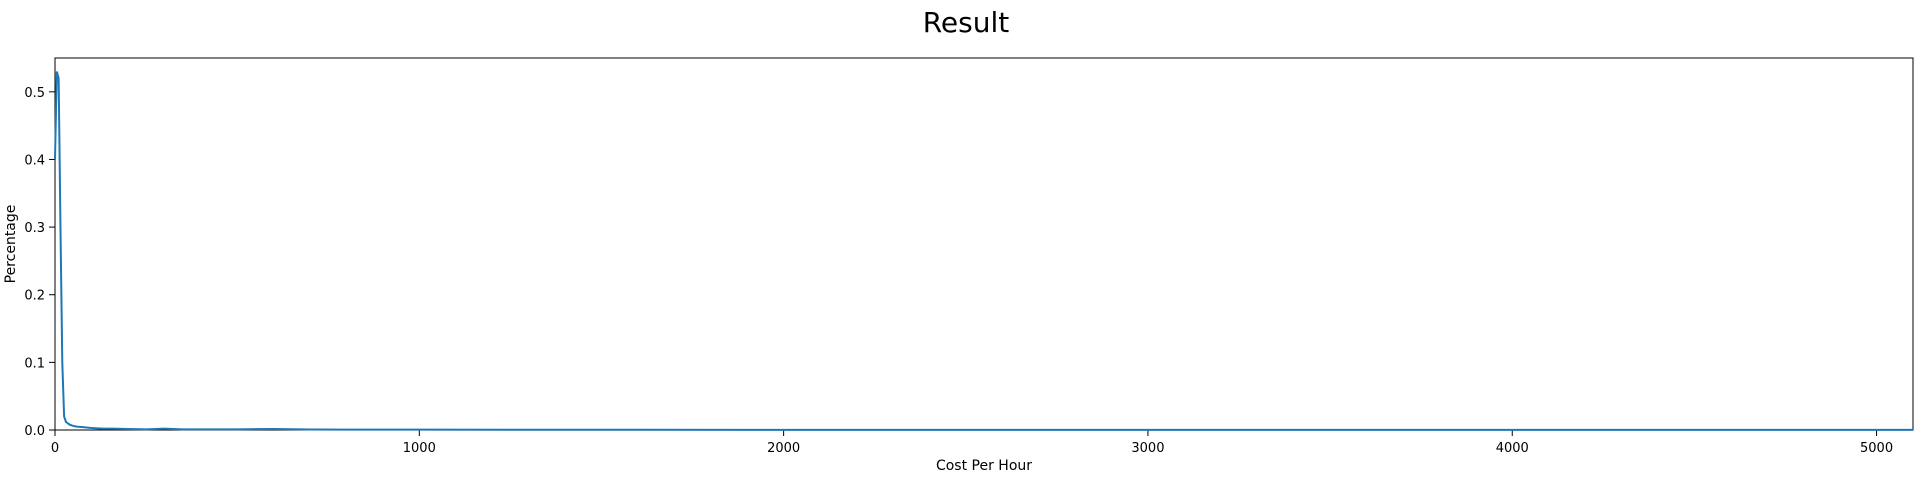 The width and height of the screenshot is (1920, 480). Describe the element at coordinates (34, 93) in the screenshot. I see `y-tick-label: 0.5` at that location.